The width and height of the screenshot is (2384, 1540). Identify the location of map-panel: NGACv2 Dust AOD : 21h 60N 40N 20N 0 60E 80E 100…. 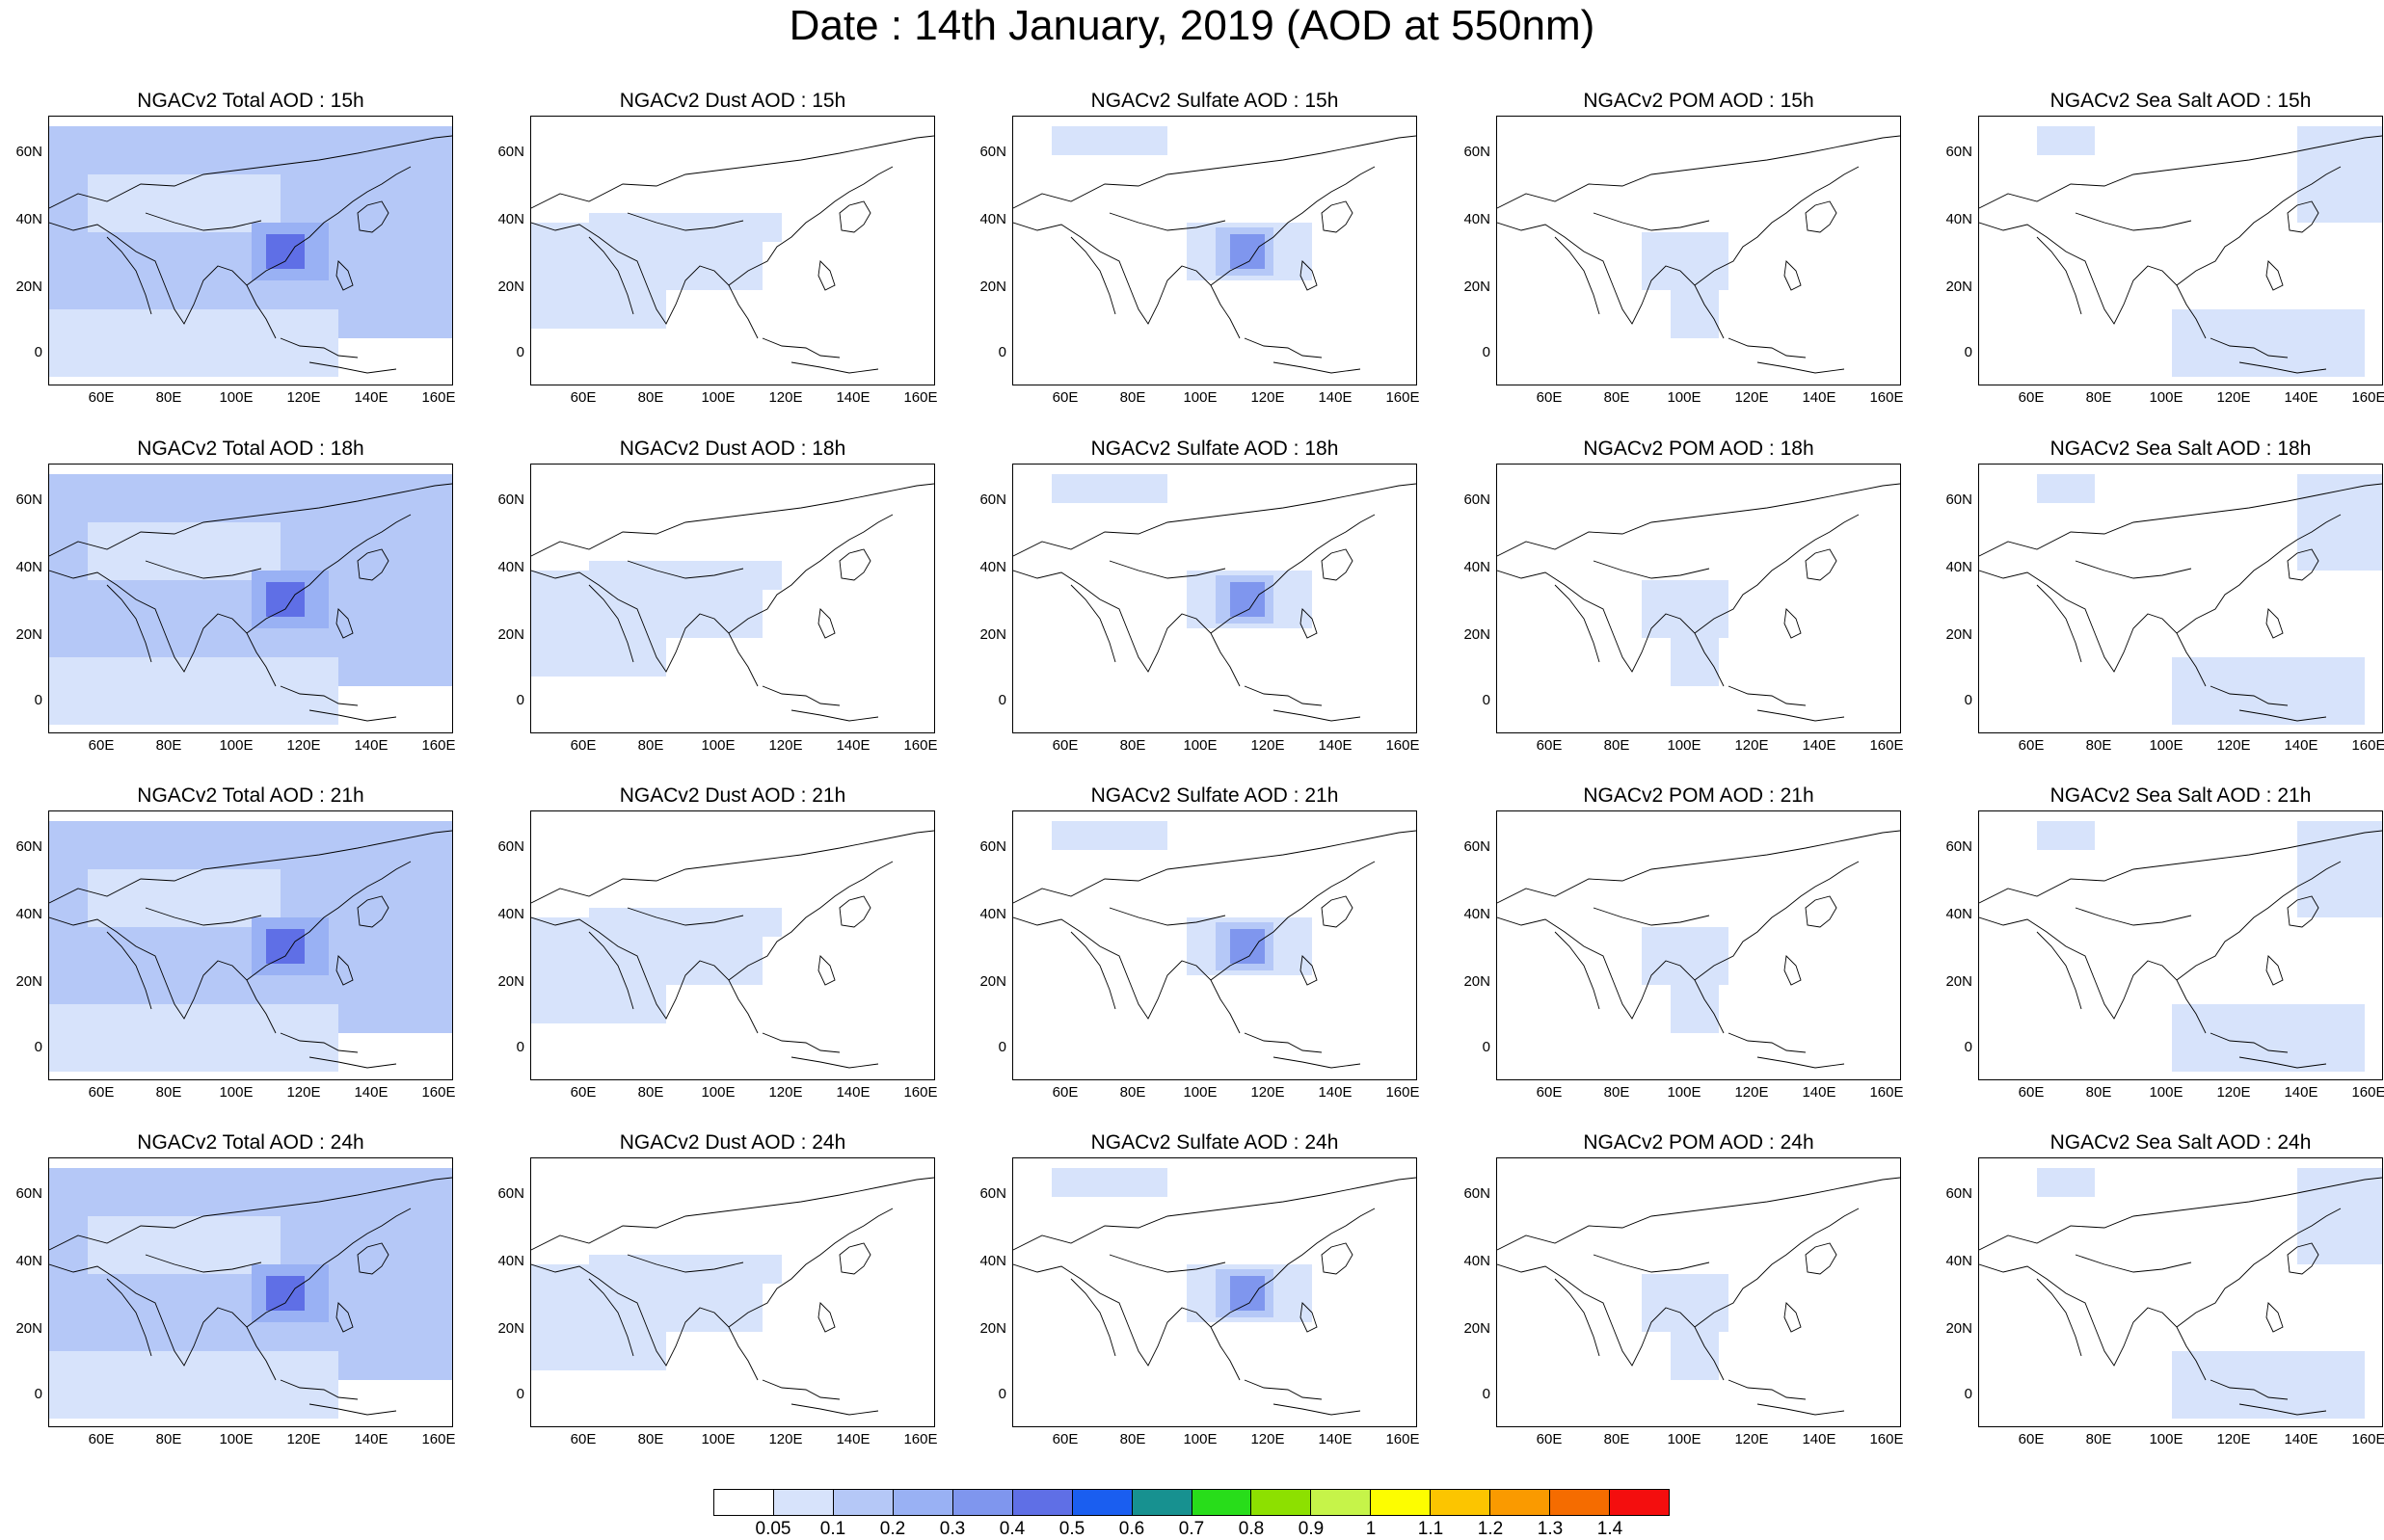
(717, 950).